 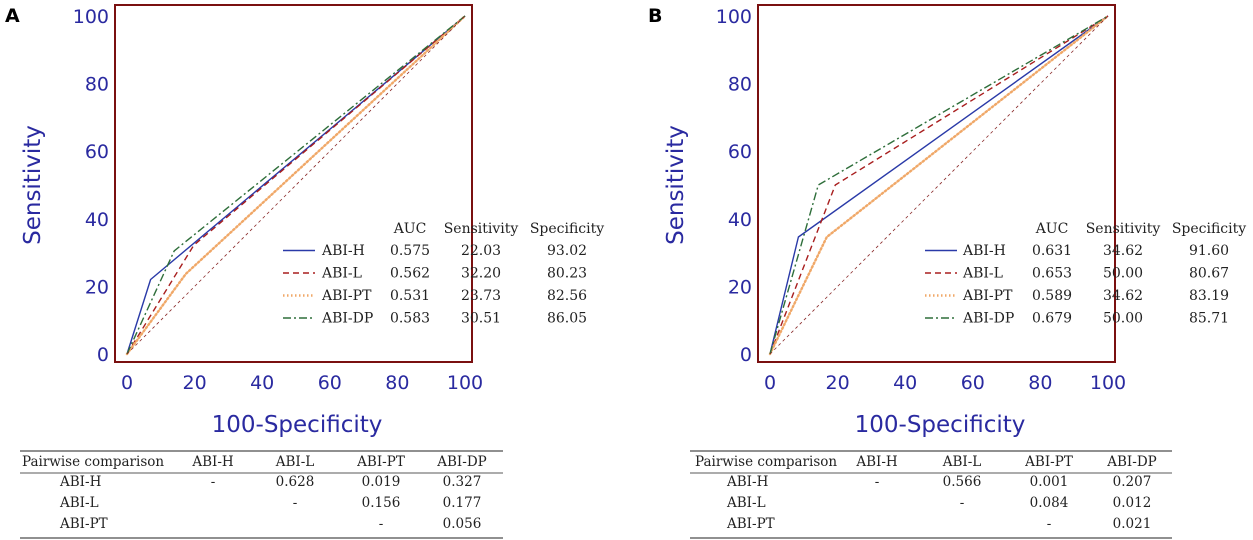 What do you see at coordinates (1132, 524) in the screenshot?
I see `table-cell: 0.021` at bounding box center [1132, 524].